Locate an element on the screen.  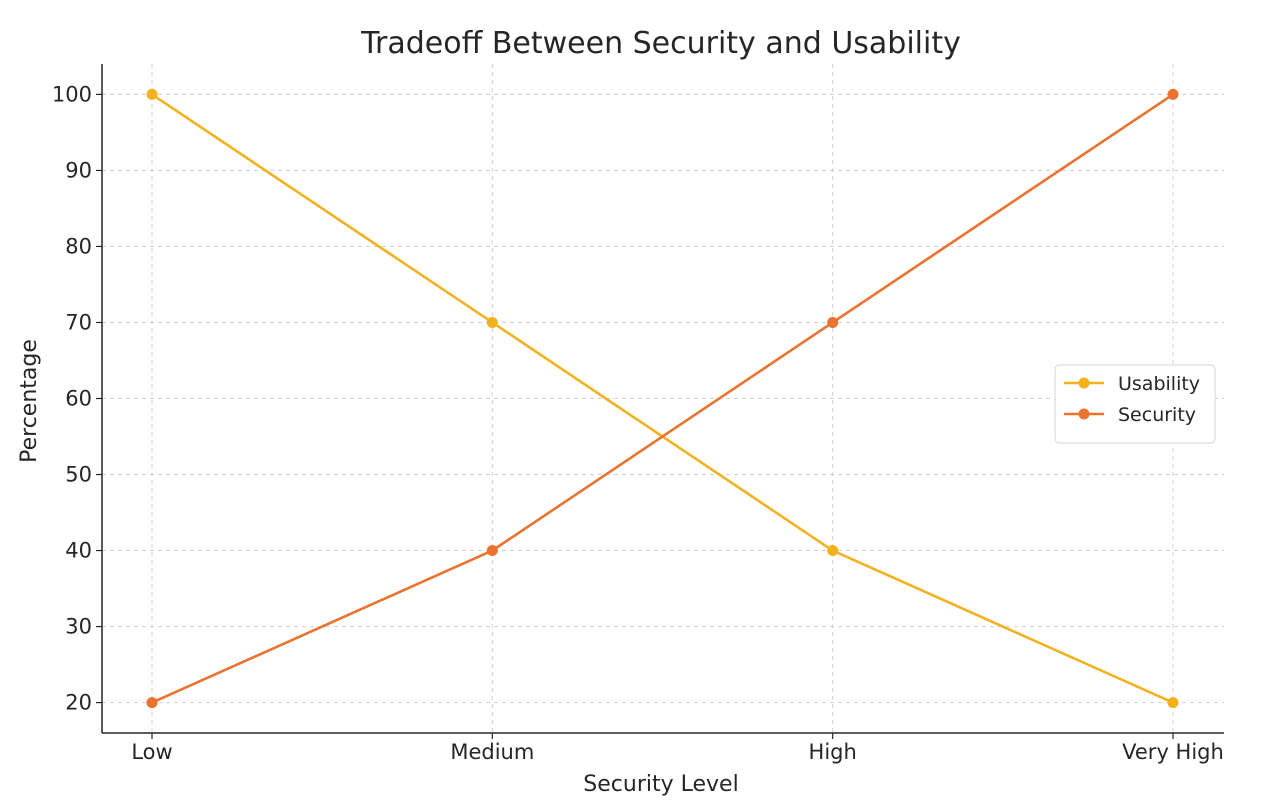
y-tick-label-90: 90 is located at coordinates (78, 170).